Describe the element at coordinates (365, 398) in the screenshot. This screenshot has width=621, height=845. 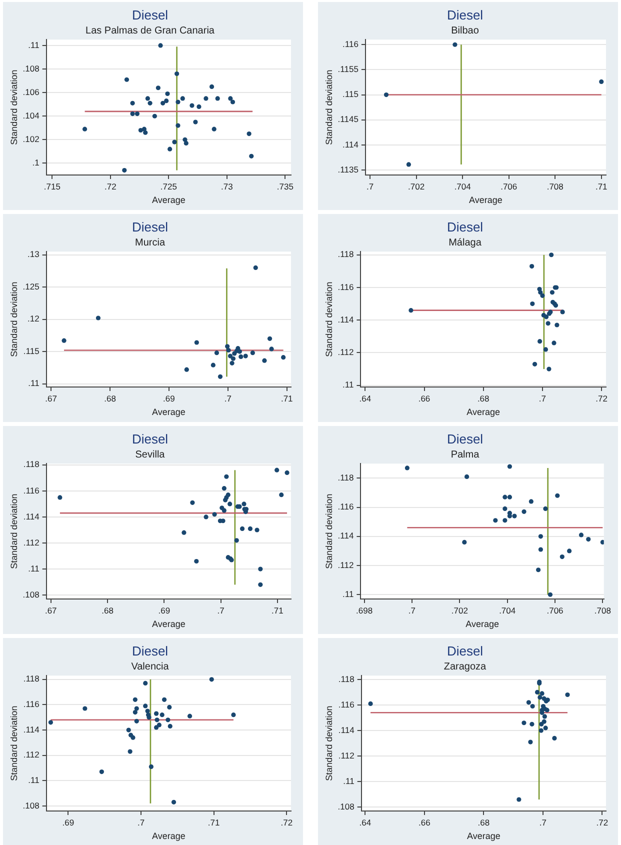
I see `x-tick-label: .64` at that location.